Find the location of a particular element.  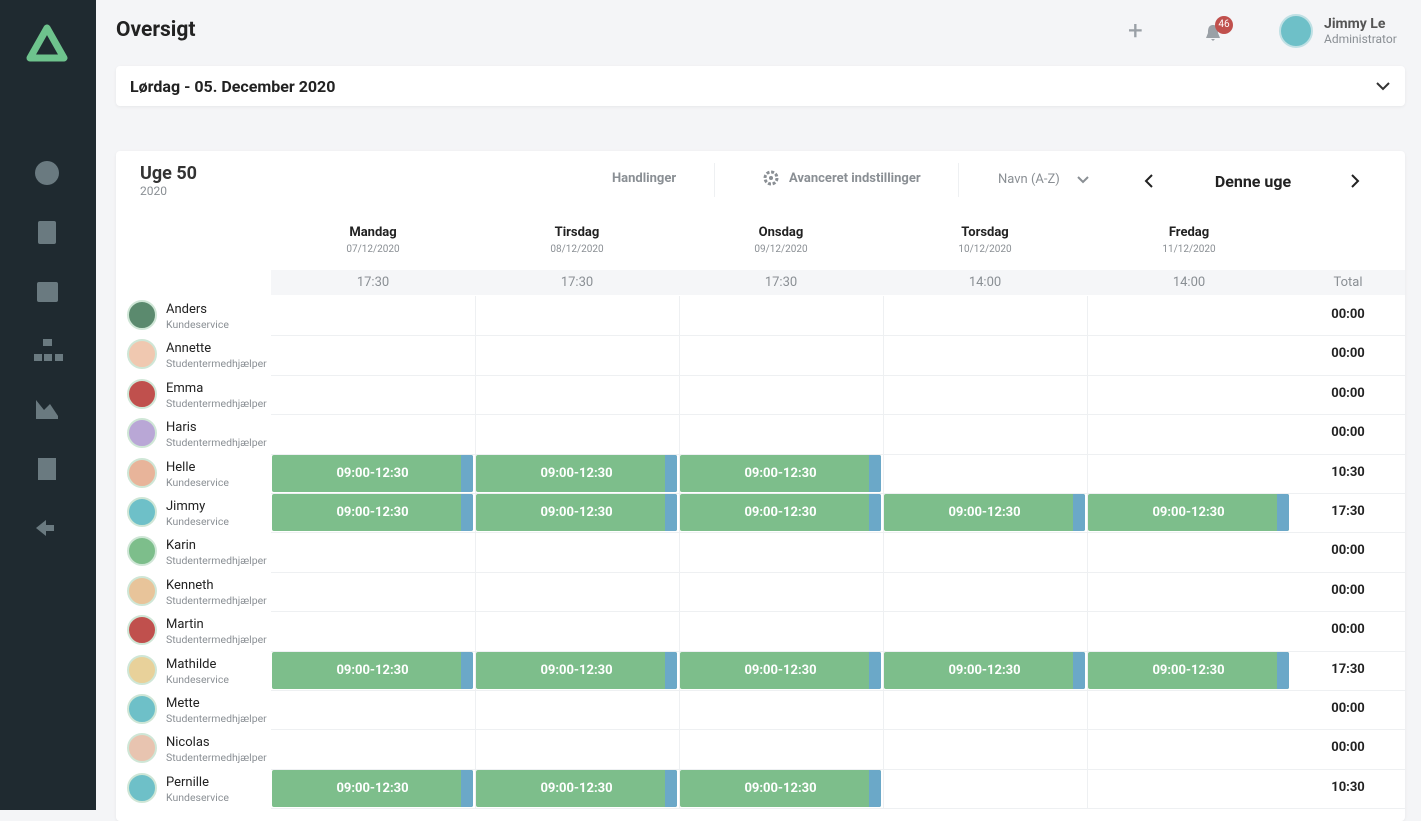

employee-name: Helle is located at coordinates (181, 467).